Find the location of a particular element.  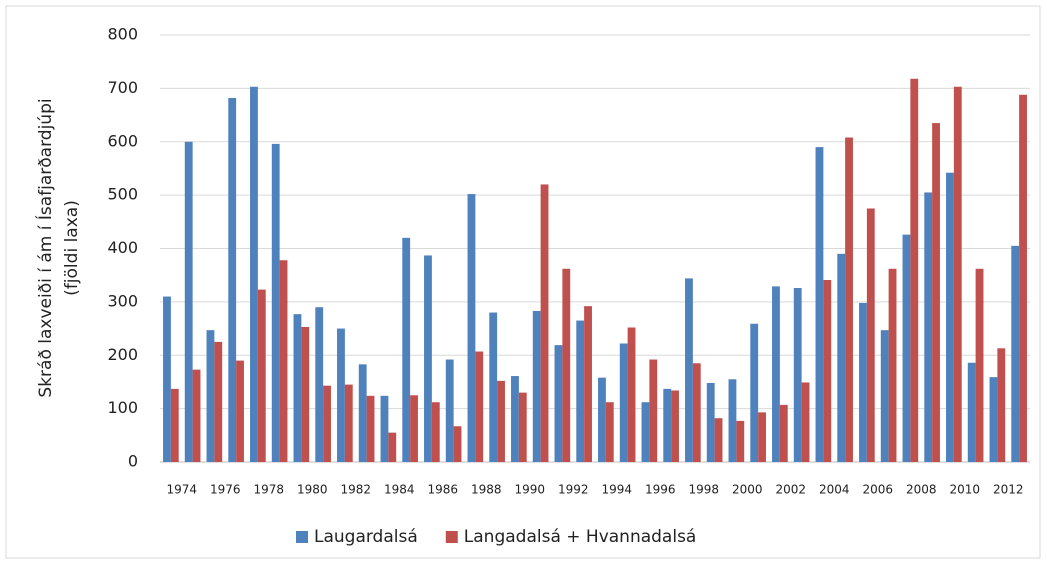

x-tick-label: 1986 is located at coordinates (442, 490).